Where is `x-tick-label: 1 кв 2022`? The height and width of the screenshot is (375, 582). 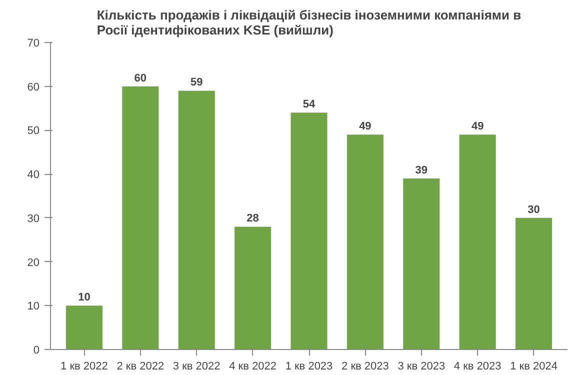
x-tick-label: 1 кв 2022 is located at coordinates (84, 366).